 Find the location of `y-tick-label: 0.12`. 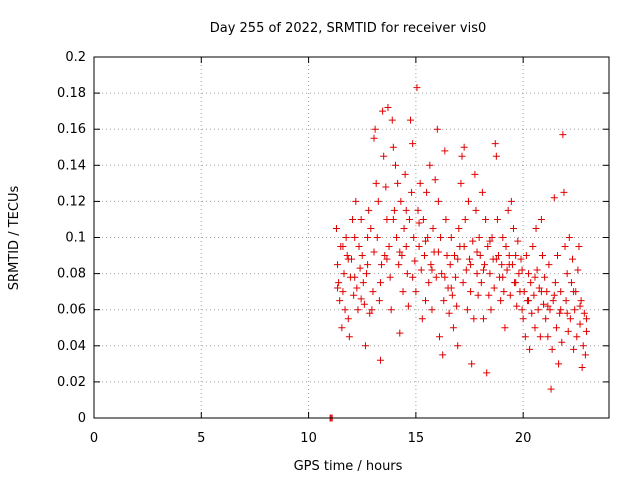

y-tick-label: 0.12 is located at coordinates (71, 201).